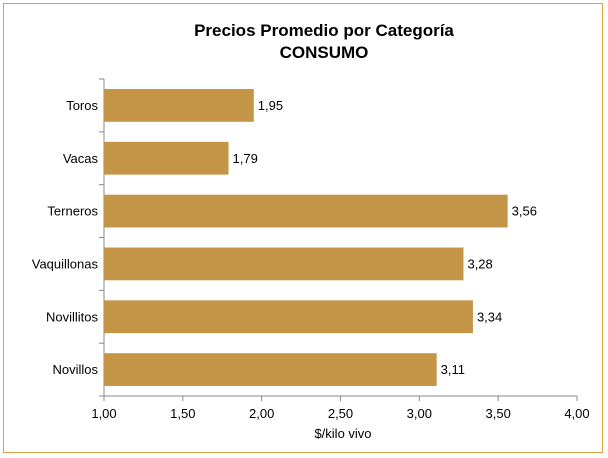  I want to click on data-label: 1,79, so click(245, 158).